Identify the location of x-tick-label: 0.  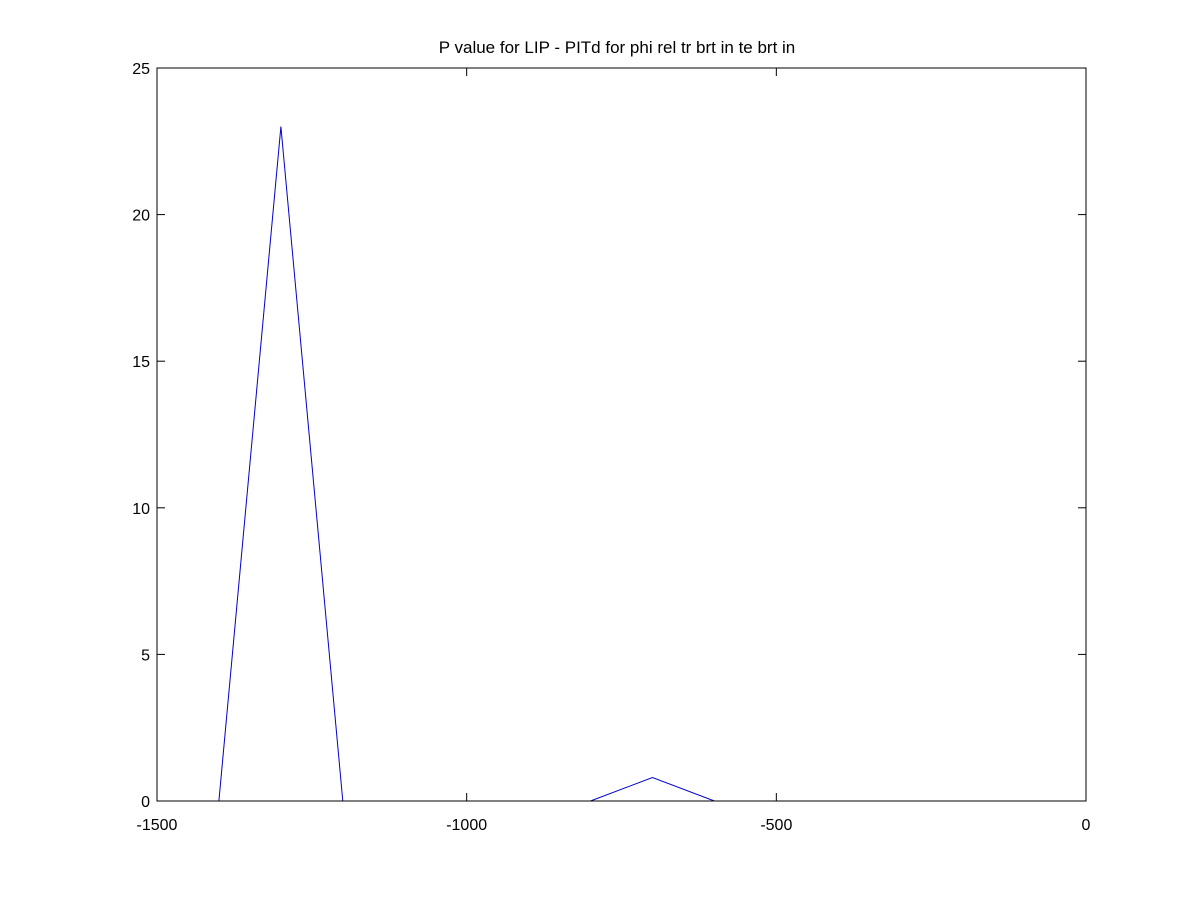
(1086, 825).